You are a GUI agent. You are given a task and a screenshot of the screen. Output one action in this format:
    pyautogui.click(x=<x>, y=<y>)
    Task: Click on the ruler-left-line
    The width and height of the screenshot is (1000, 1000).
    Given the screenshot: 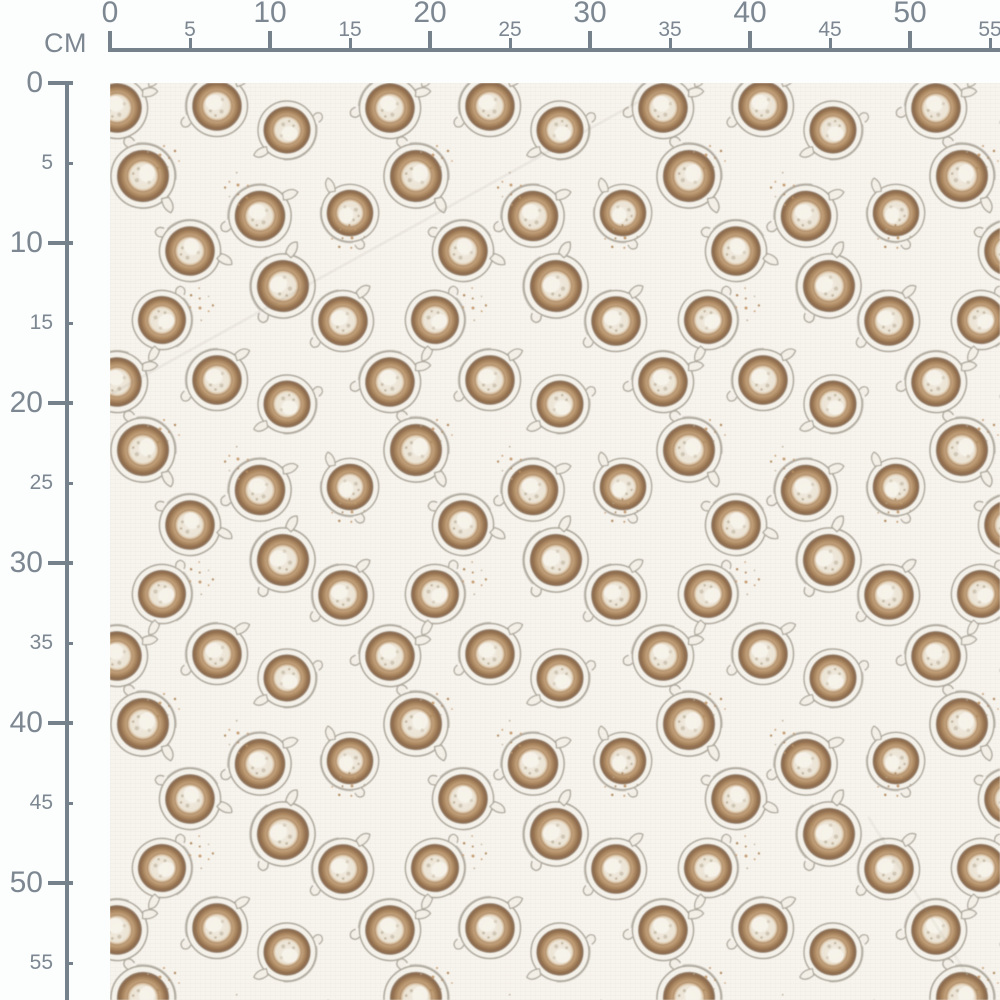 What is the action you would take?
    pyautogui.click(x=67, y=540)
    